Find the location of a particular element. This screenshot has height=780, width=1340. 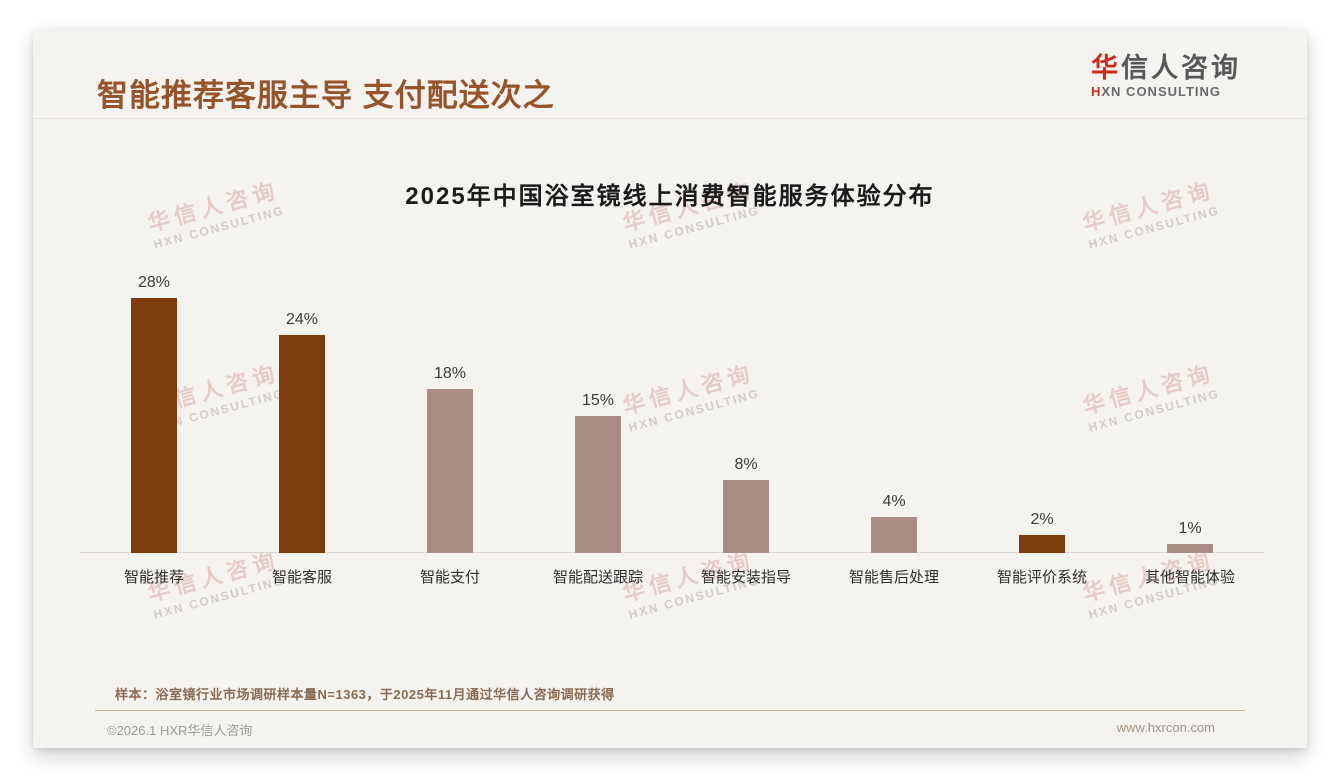

bar-group-1: 28% 智能推荐 is located at coordinates (154, 425).